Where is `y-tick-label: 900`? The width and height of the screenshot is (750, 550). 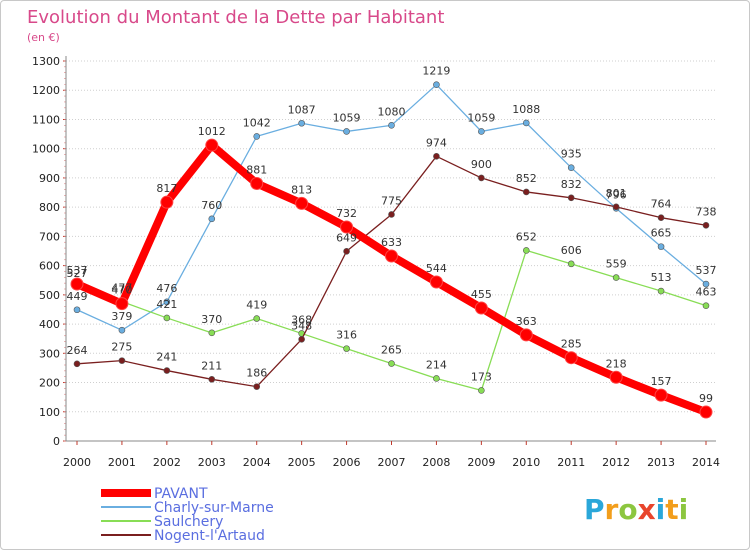
y-tick-label: 900 is located at coordinates (49, 178).